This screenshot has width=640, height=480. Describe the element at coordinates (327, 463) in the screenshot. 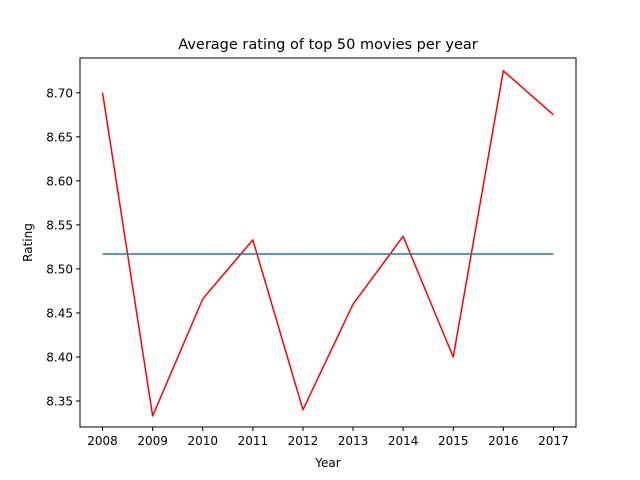

I see `x-axis-label: Year` at that location.